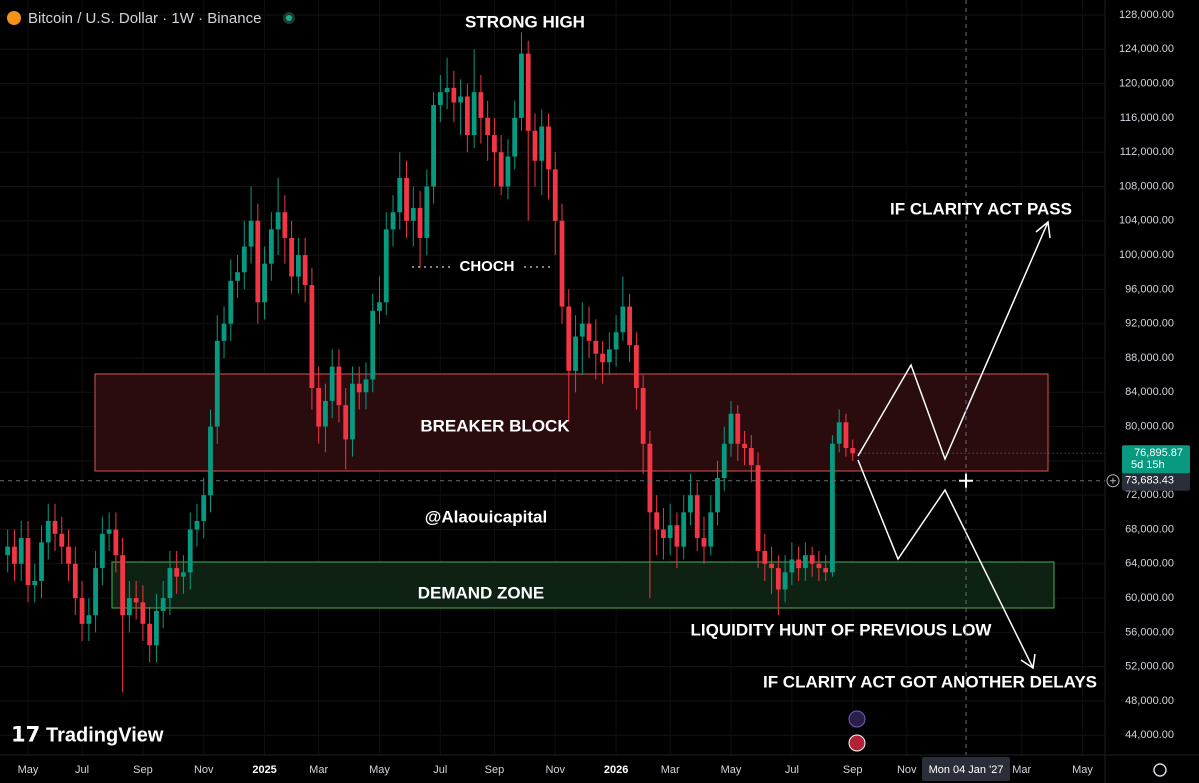 Image resolution: width=1199 pixels, height=783 pixels. I want to click on y-tick-label: 44,000.00, so click(1149, 735).